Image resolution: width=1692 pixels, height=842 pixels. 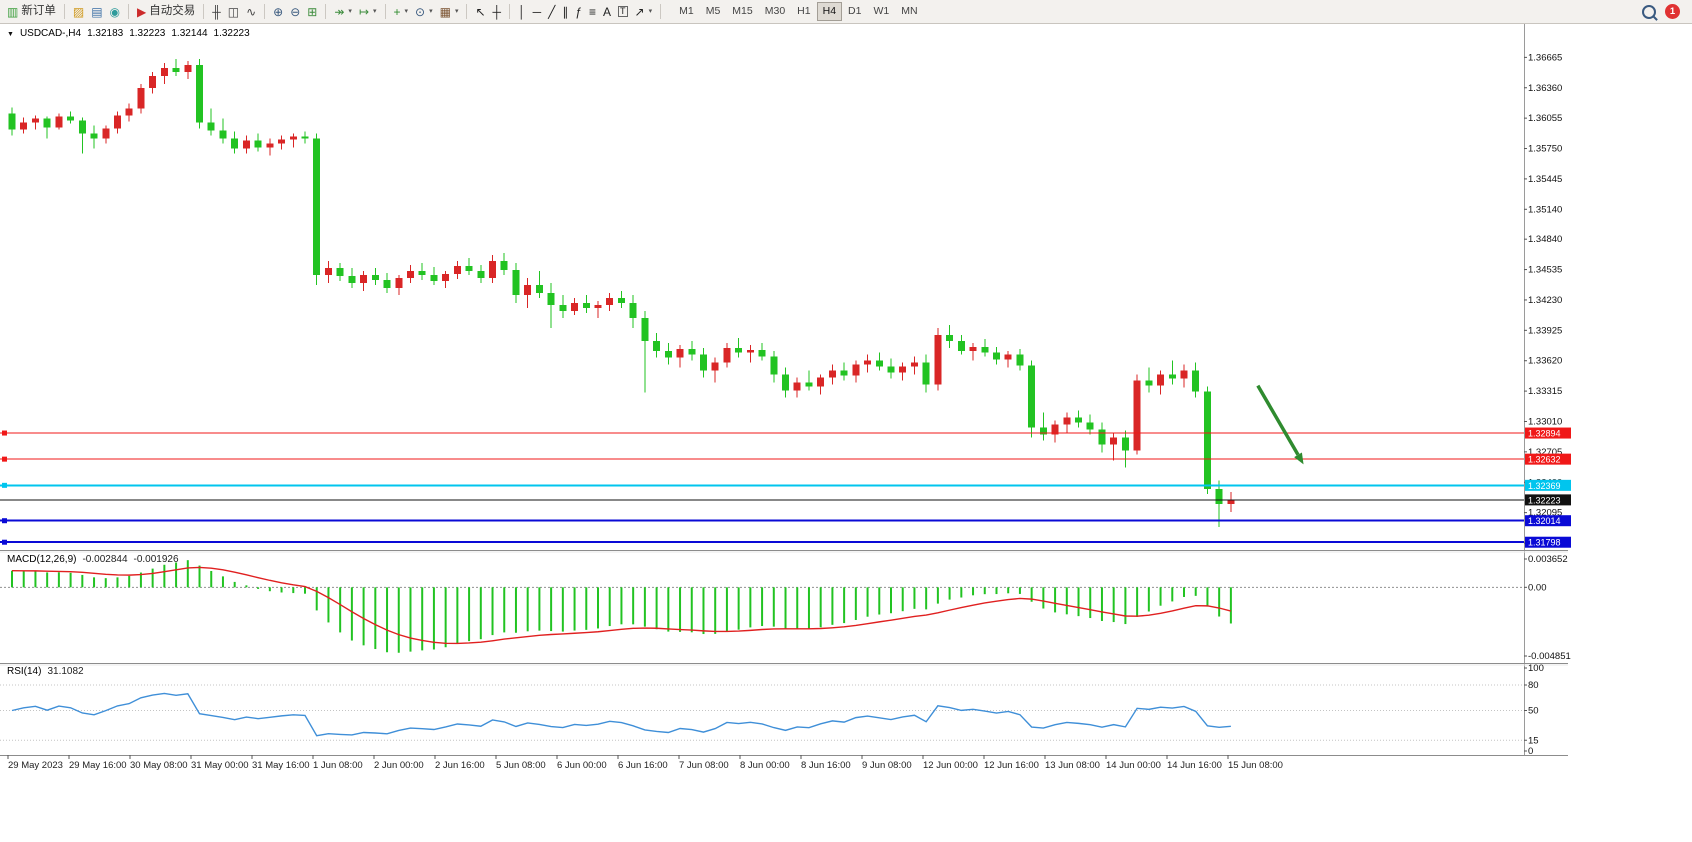 What do you see at coordinates (742, 11) in the screenshot?
I see `timeframe-m15-button: M15` at bounding box center [742, 11].